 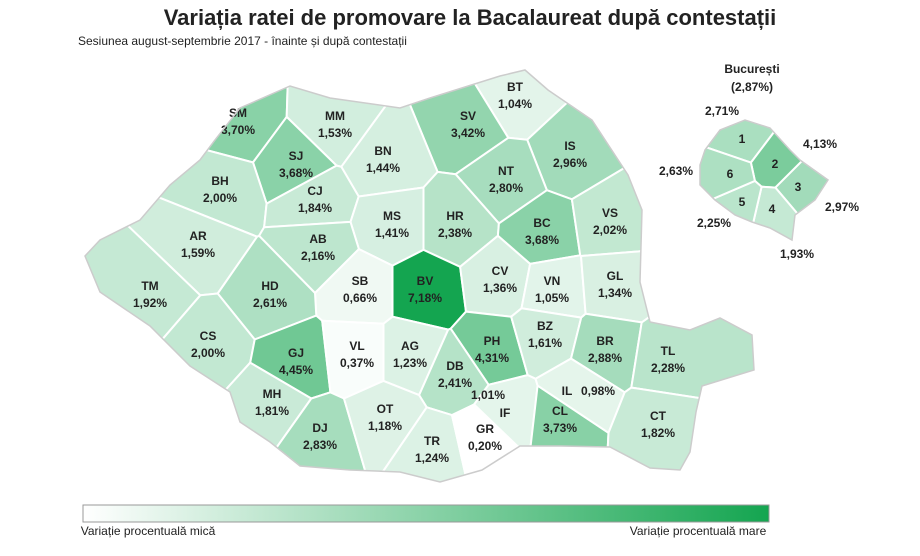 I want to click on county-code: AB, so click(x=318, y=239).